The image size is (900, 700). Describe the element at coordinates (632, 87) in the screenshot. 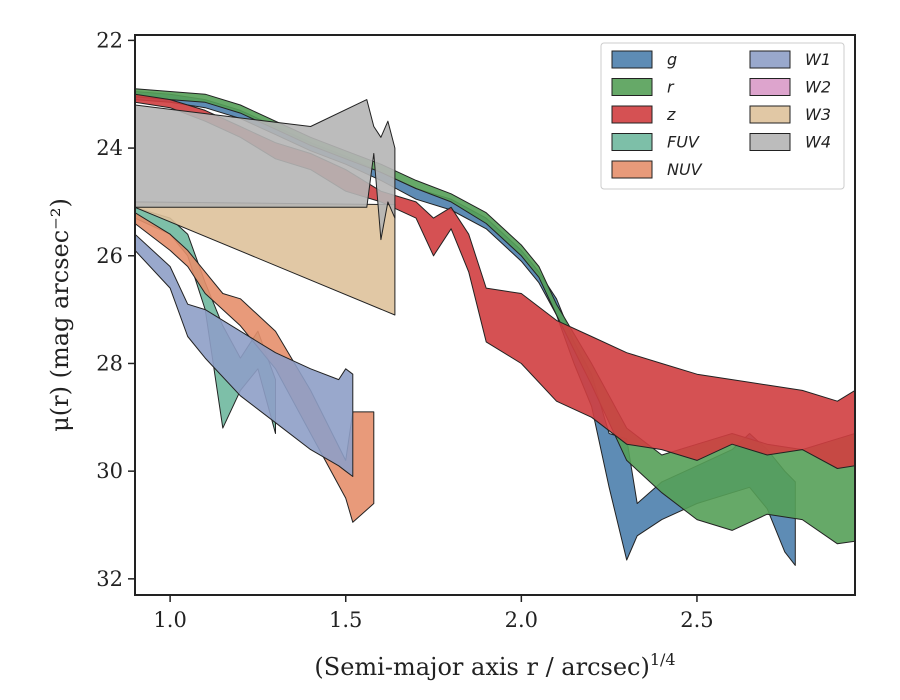

I see `legend-swatch-r` at that location.